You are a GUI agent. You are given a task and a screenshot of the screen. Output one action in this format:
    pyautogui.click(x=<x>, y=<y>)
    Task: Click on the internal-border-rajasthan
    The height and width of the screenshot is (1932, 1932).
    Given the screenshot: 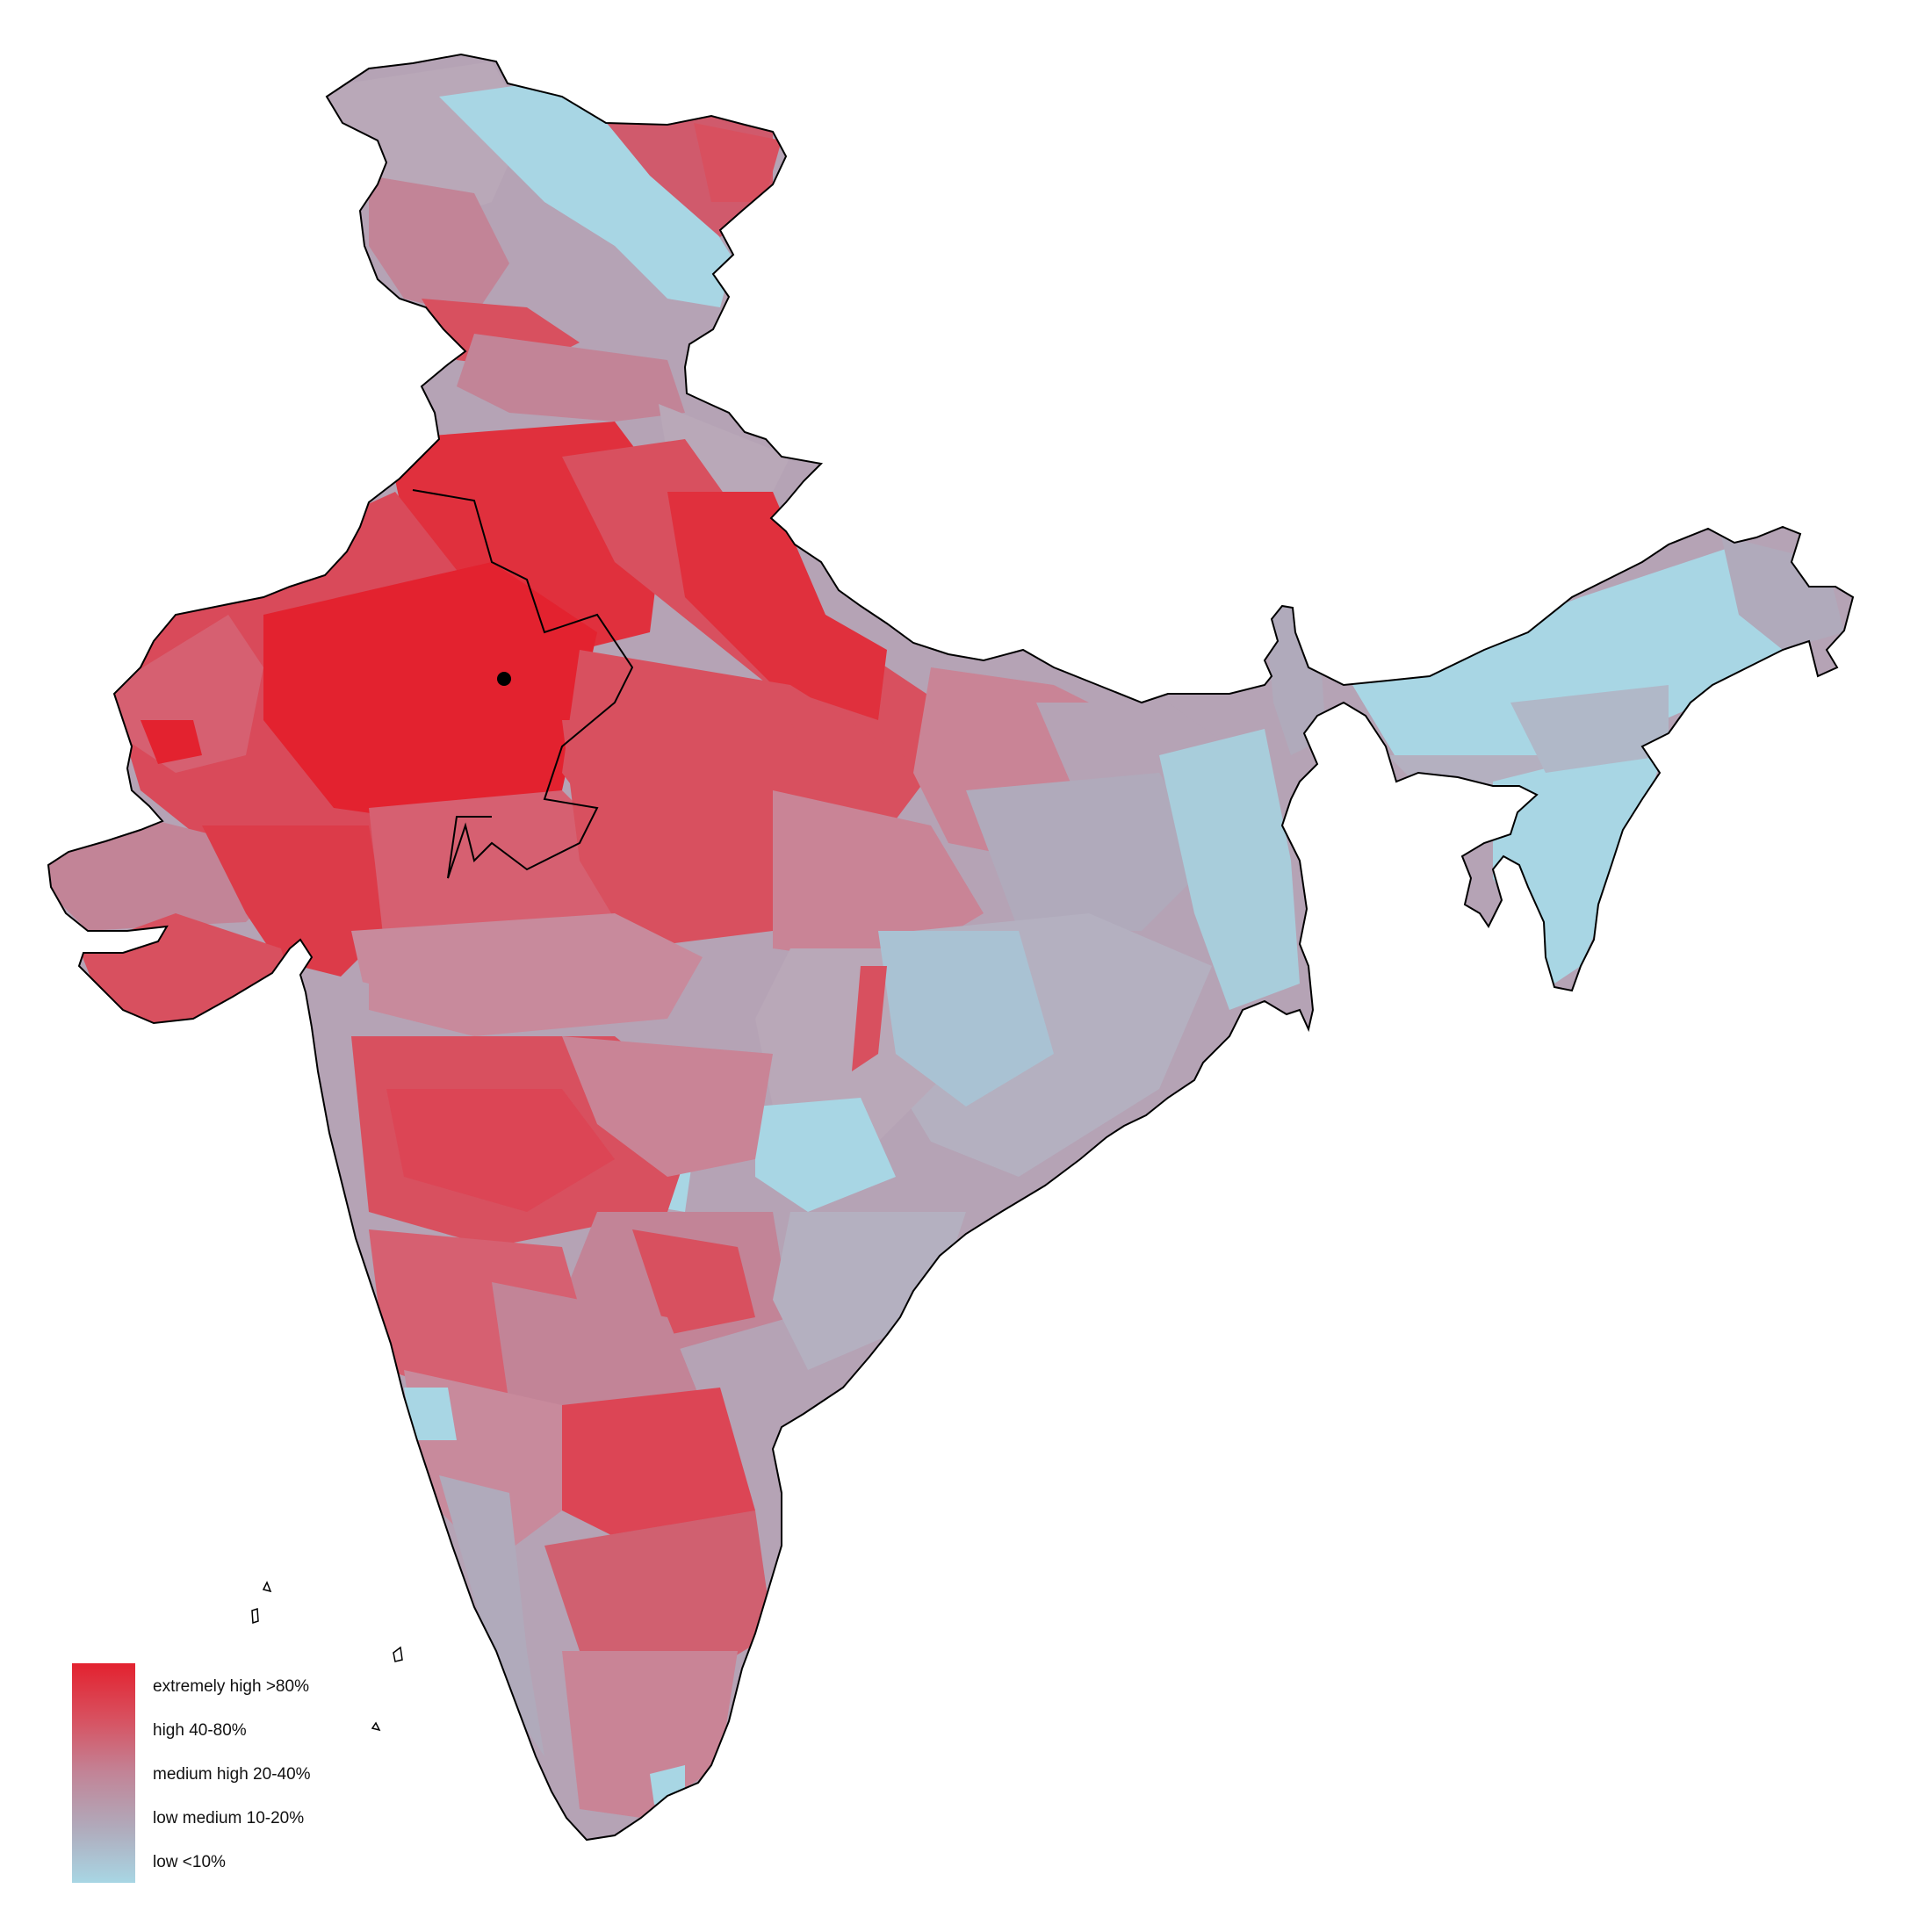 What is the action you would take?
    pyautogui.click(x=523, y=684)
    